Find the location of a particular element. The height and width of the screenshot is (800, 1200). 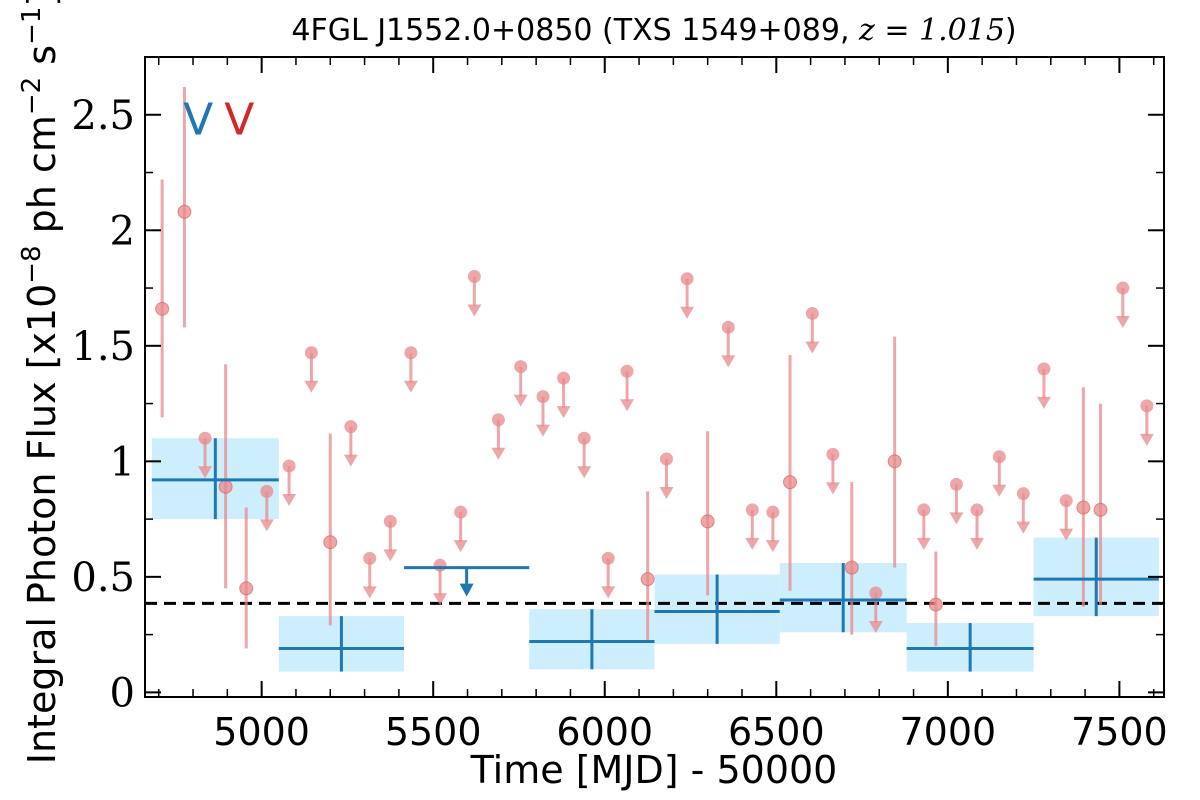

y-tick-label: 2 is located at coordinates (122, 231).